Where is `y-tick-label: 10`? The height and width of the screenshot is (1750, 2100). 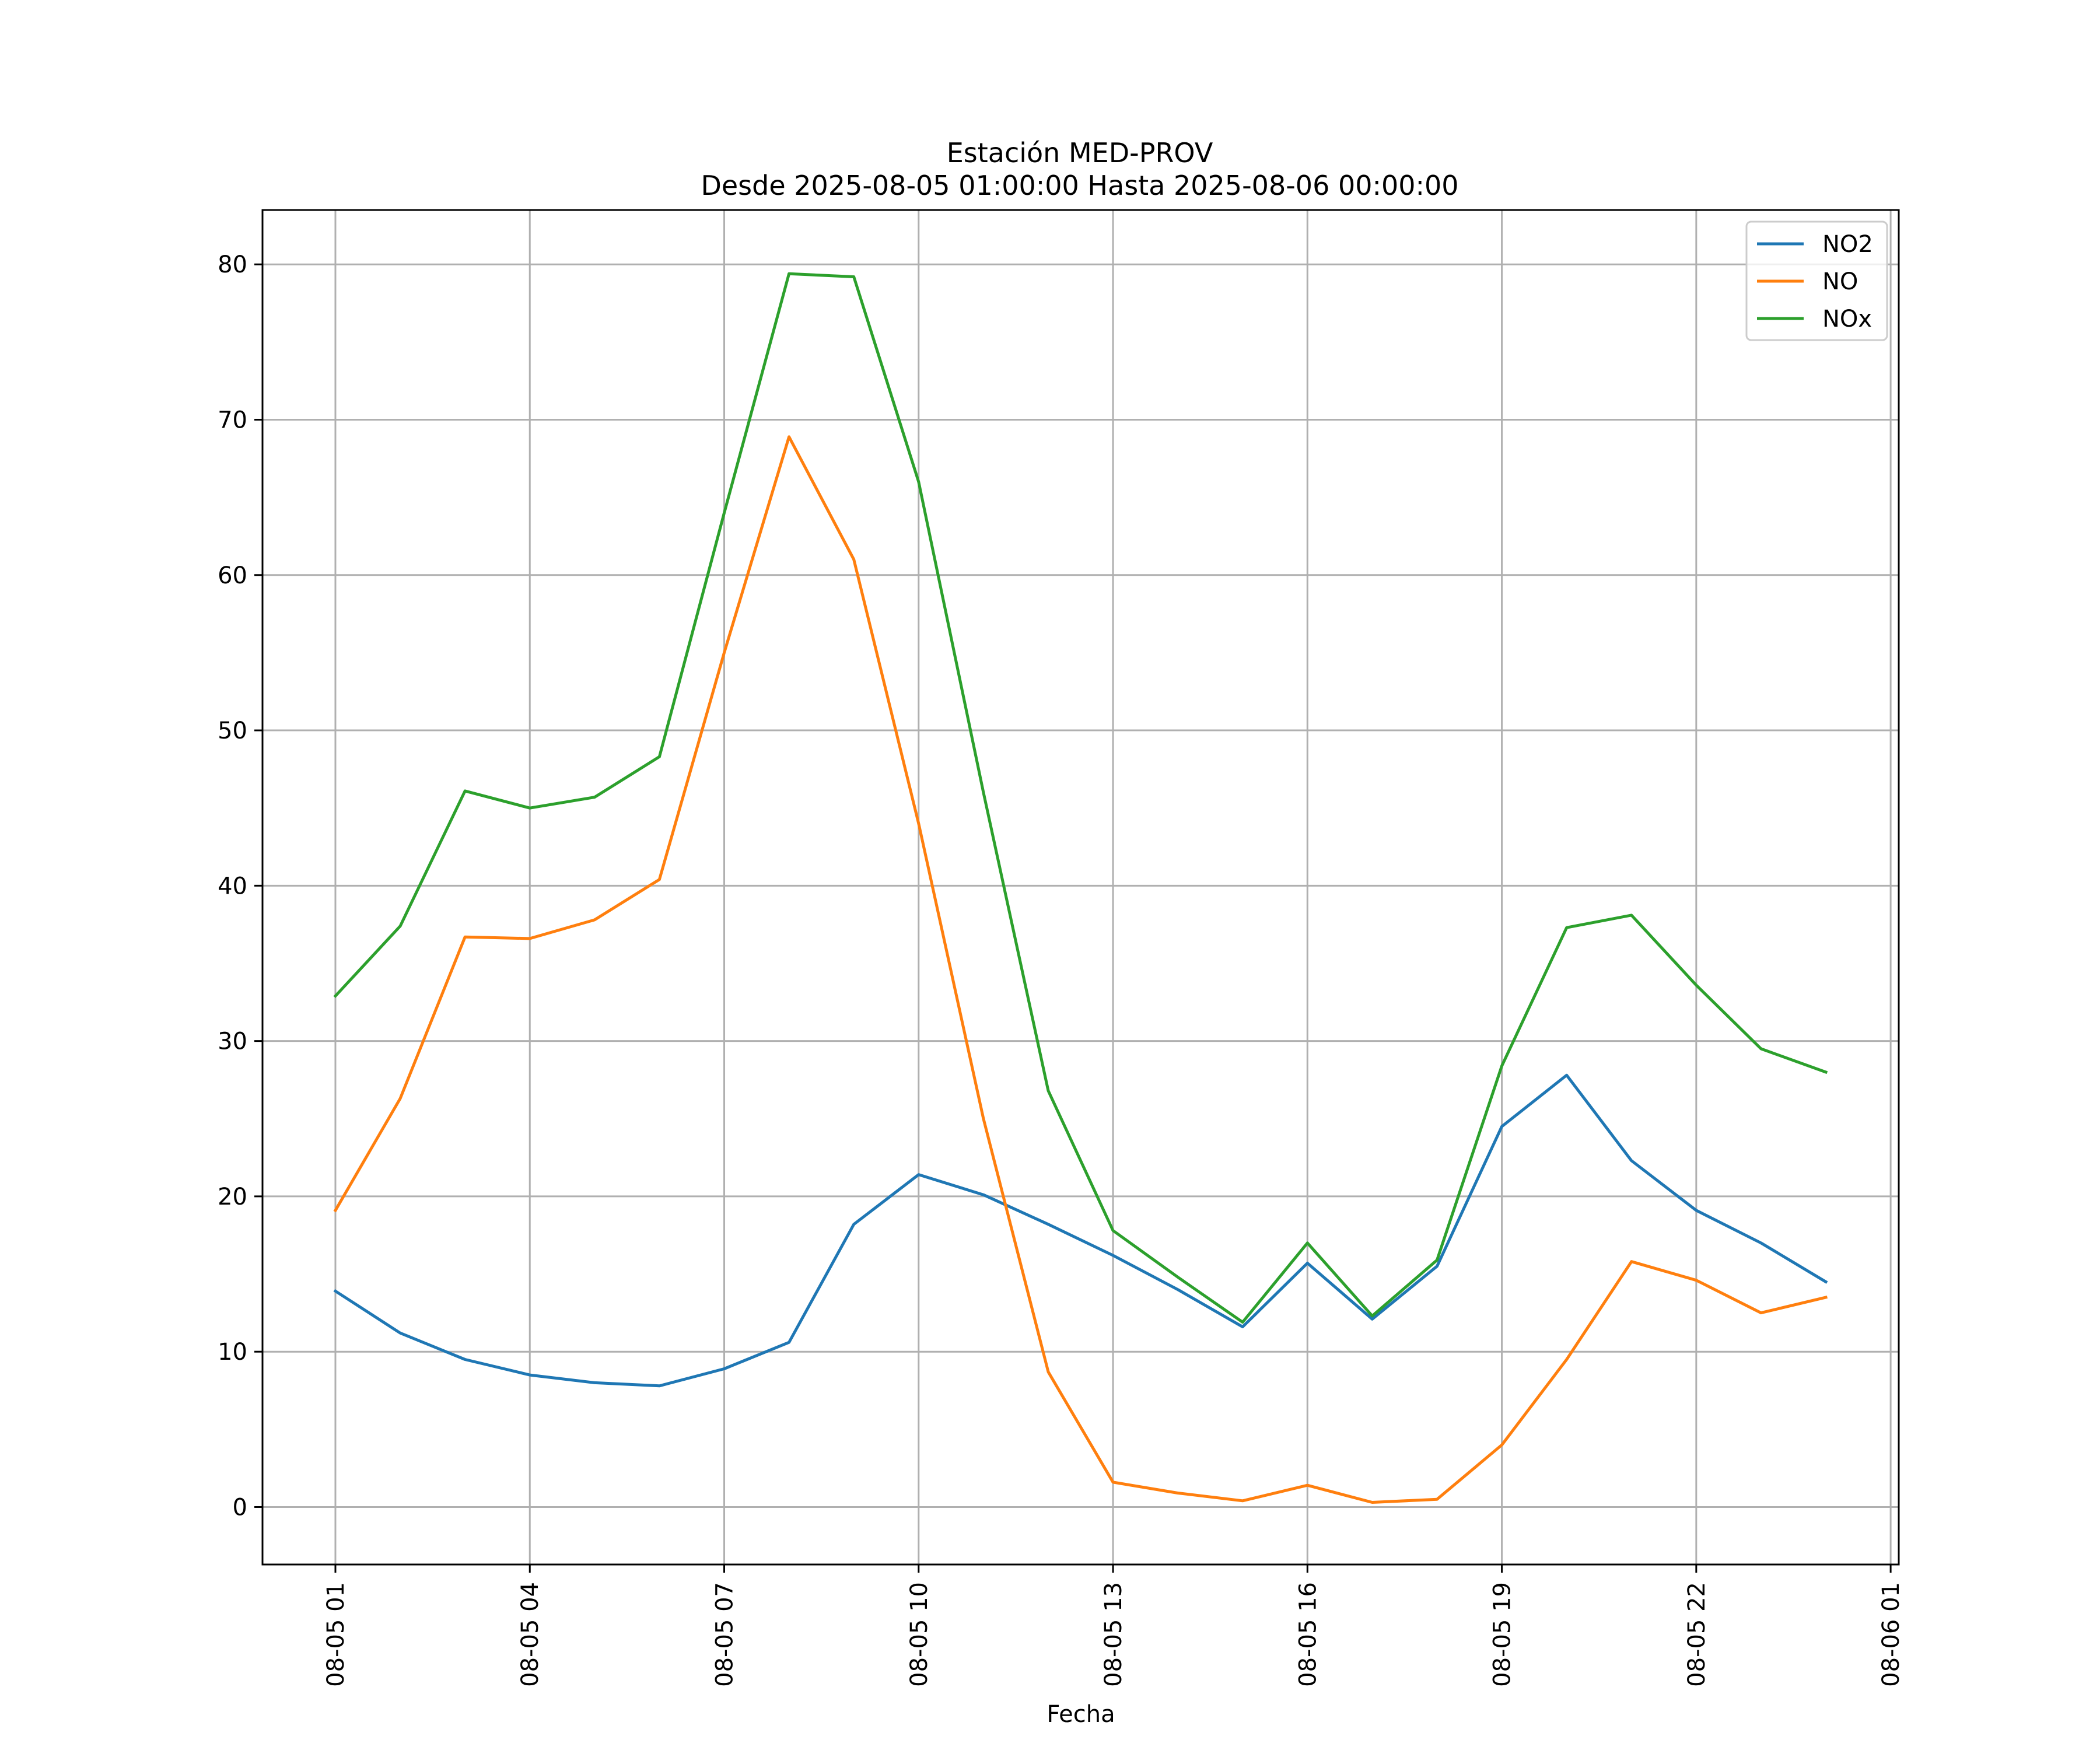 y-tick-label: 10 is located at coordinates (232, 1352).